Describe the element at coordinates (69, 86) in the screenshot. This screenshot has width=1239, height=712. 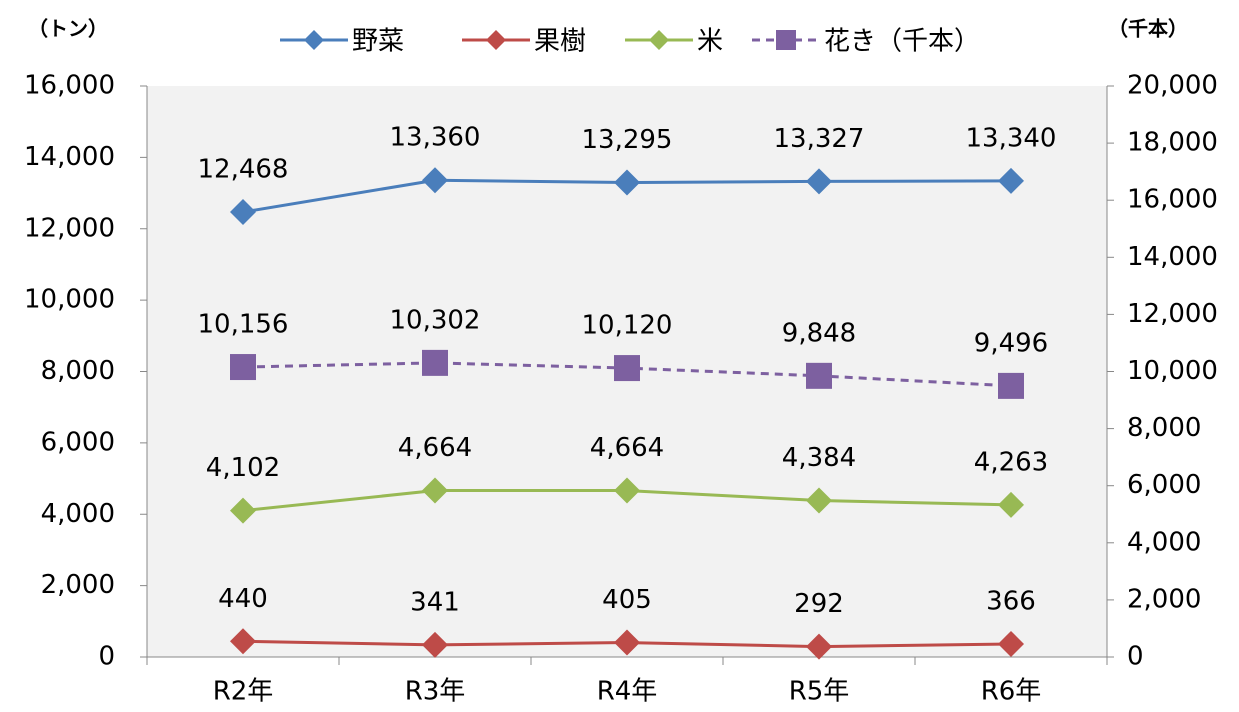
I see `y-tick-label: 16,000` at that location.